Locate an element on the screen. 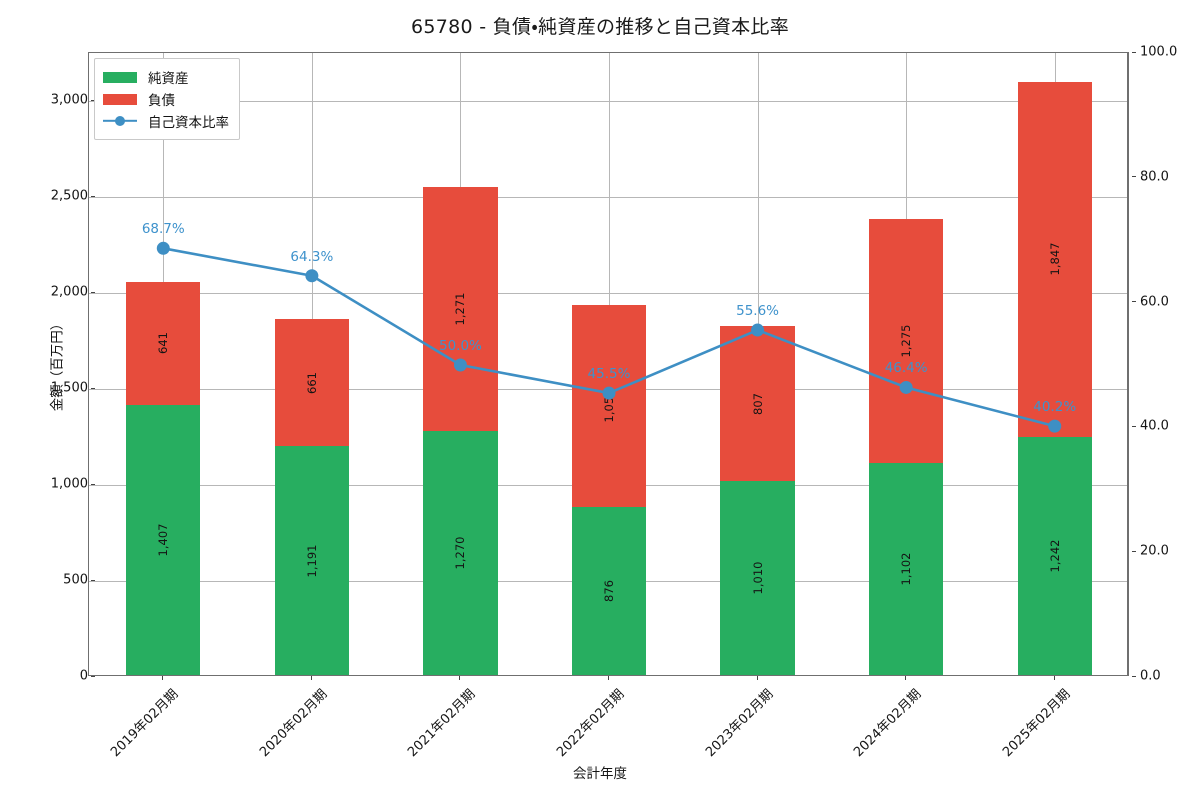 The height and width of the screenshot is (800, 1200). y-tick-label-secondary: 80.0 is located at coordinates (1150, 176).